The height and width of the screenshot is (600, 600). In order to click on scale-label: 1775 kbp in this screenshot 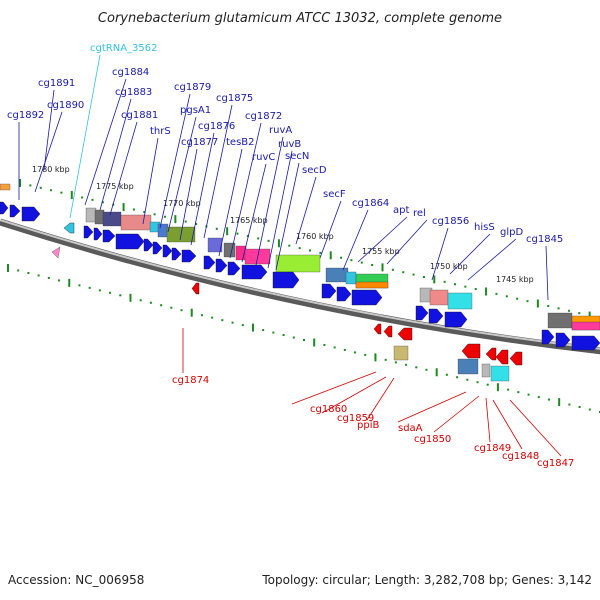, I will do `click(115, 186)`.